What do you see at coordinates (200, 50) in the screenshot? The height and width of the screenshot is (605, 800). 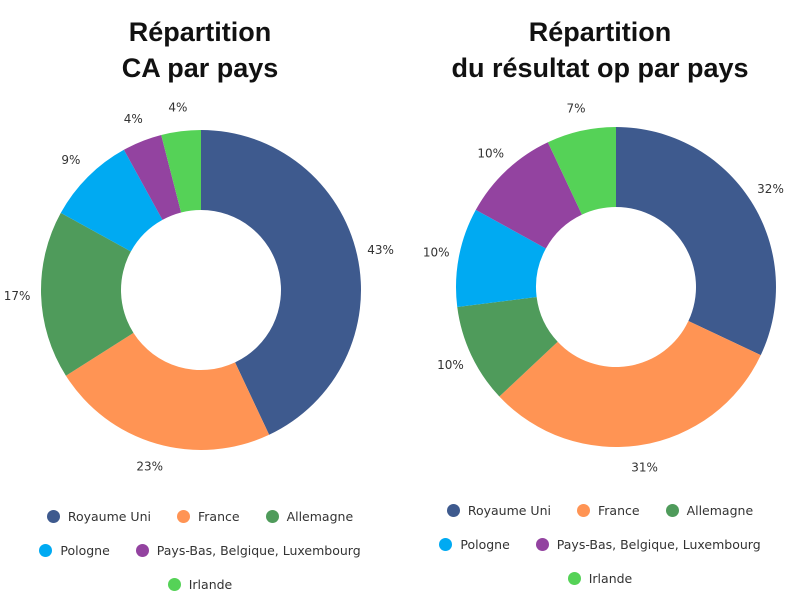 I see `chart-title: Répartition CA par pays` at bounding box center [200, 50].